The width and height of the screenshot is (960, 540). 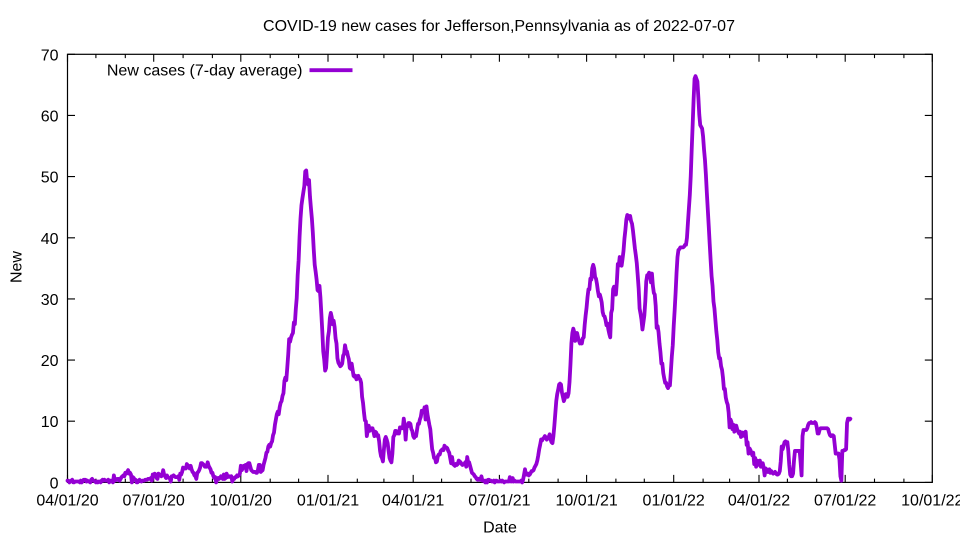 I want to click on svg-text: 10, so click(x=50, y=422).